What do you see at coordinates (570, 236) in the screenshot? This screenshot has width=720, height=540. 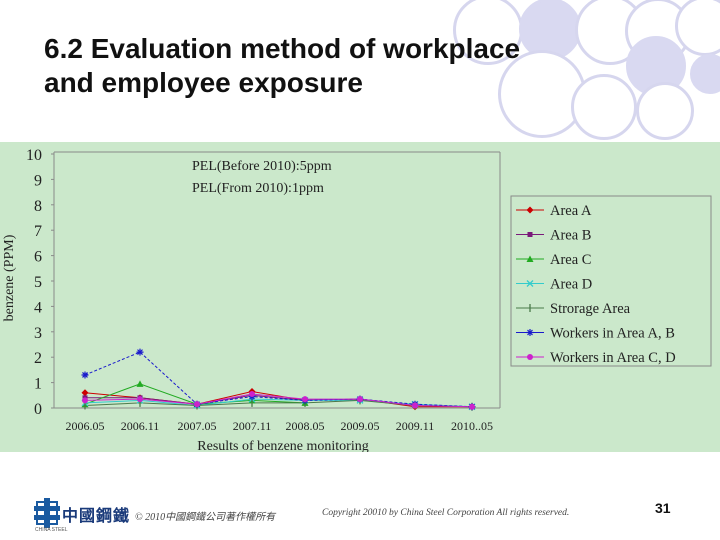 I see `legend-label: Area B` at bounding box center [570, 236].